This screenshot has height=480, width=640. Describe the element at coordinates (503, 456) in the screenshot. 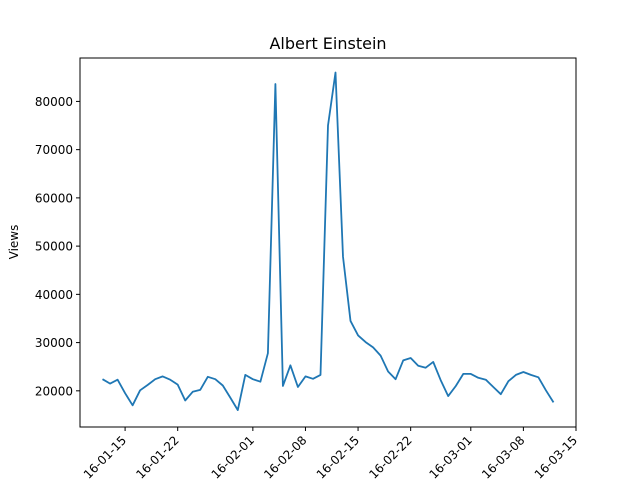

I see `x-tick-label: 16-03-08` at that location.